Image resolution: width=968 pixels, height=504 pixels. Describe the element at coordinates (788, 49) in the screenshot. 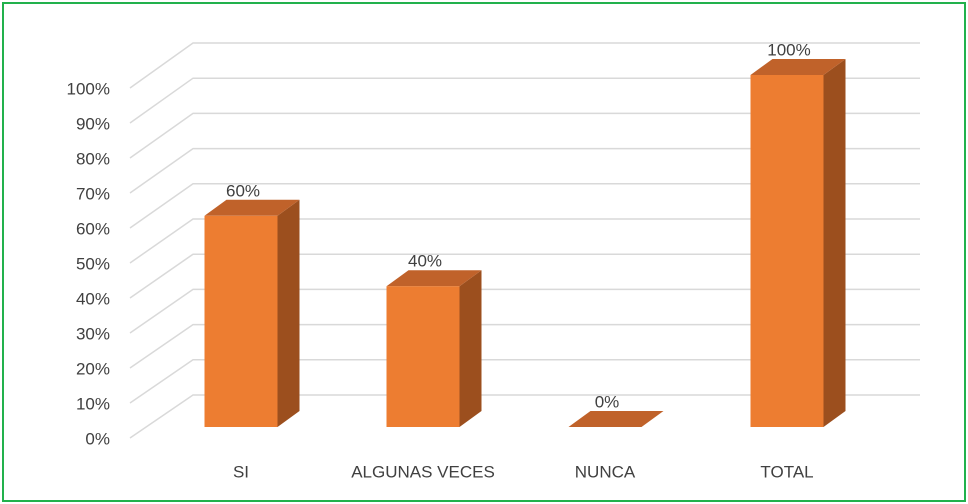

I see `data-label: 100%` at that location.